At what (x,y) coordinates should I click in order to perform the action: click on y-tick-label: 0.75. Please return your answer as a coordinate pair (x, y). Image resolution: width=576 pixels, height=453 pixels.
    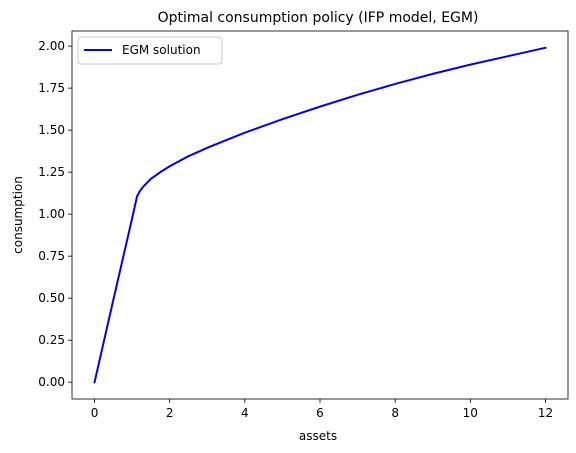
    Looking at the image, I should click on (51, 256).